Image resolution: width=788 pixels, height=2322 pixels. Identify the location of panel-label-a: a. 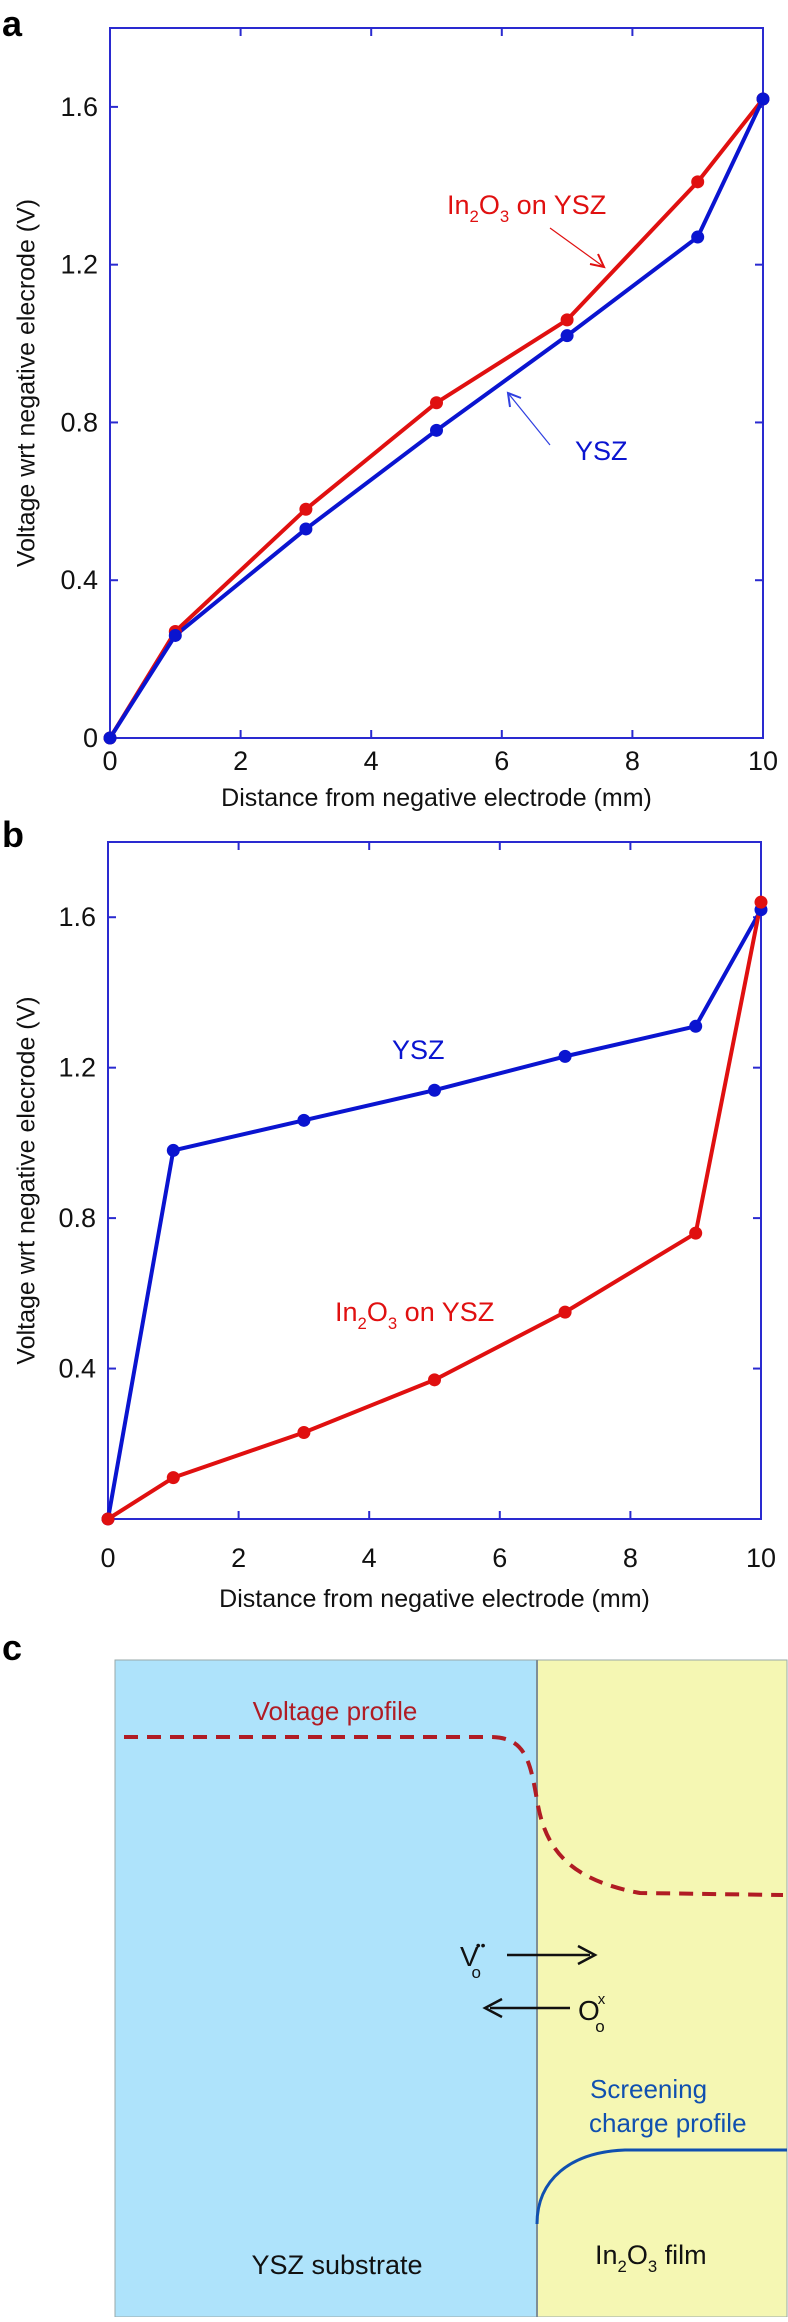
(12, 23).